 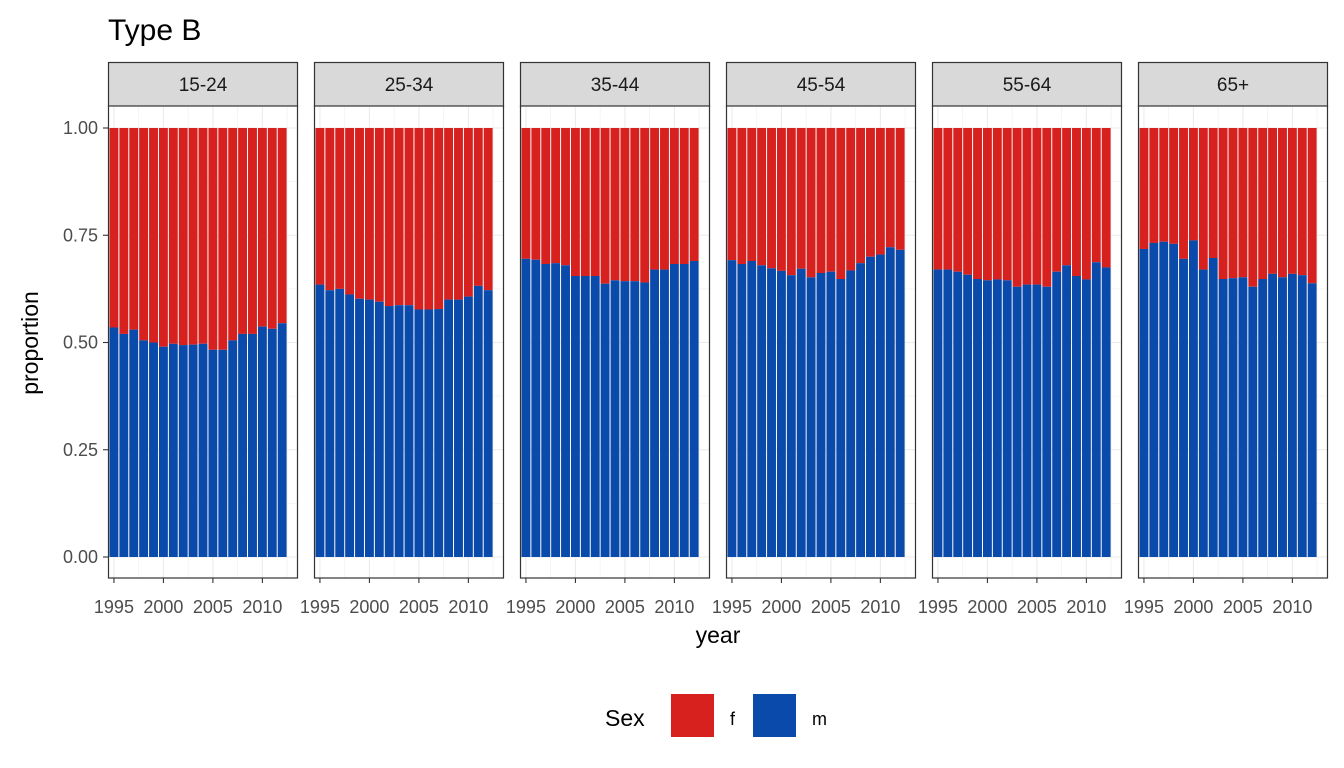 I want to click on bar-f-1999, so click(x=977, y=204).